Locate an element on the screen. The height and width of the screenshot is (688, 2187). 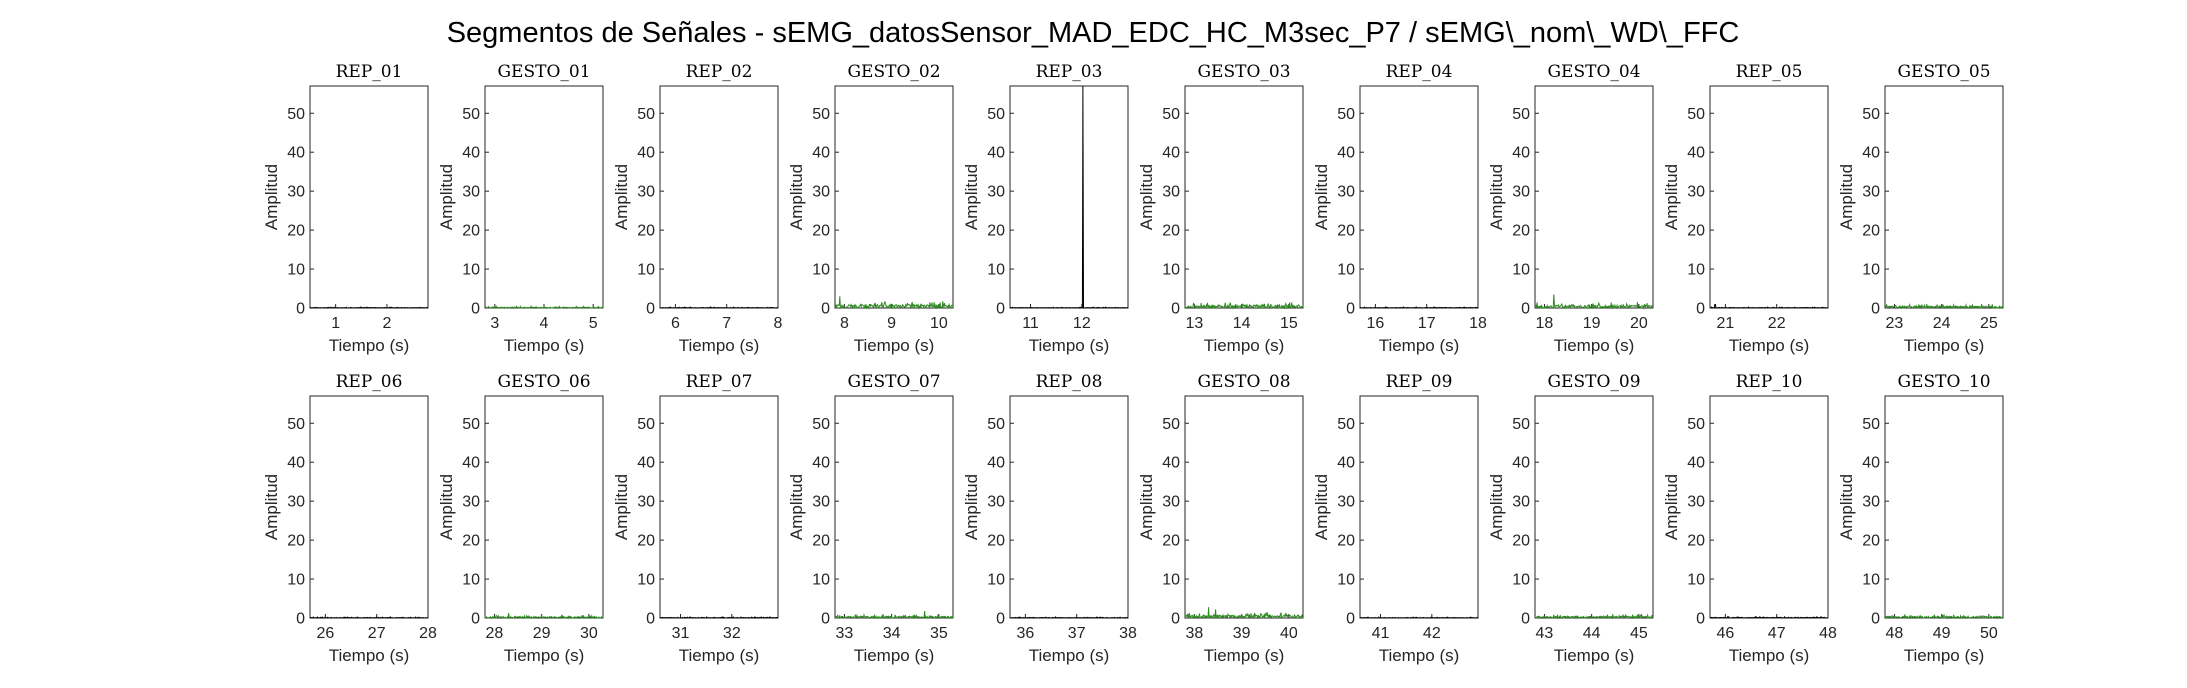
subplot-title: REP_06 is located at coordinates (369, 382).